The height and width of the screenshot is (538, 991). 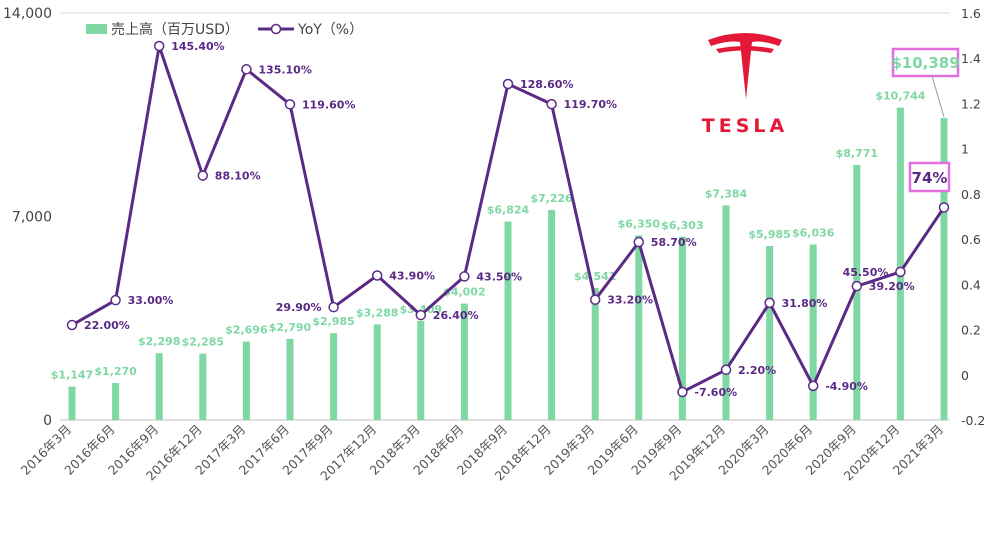 What do you see at coordinates (639, 223) in the screenshot?
I see `bar-value-label: $6,350` at bounding box center [639, 223].